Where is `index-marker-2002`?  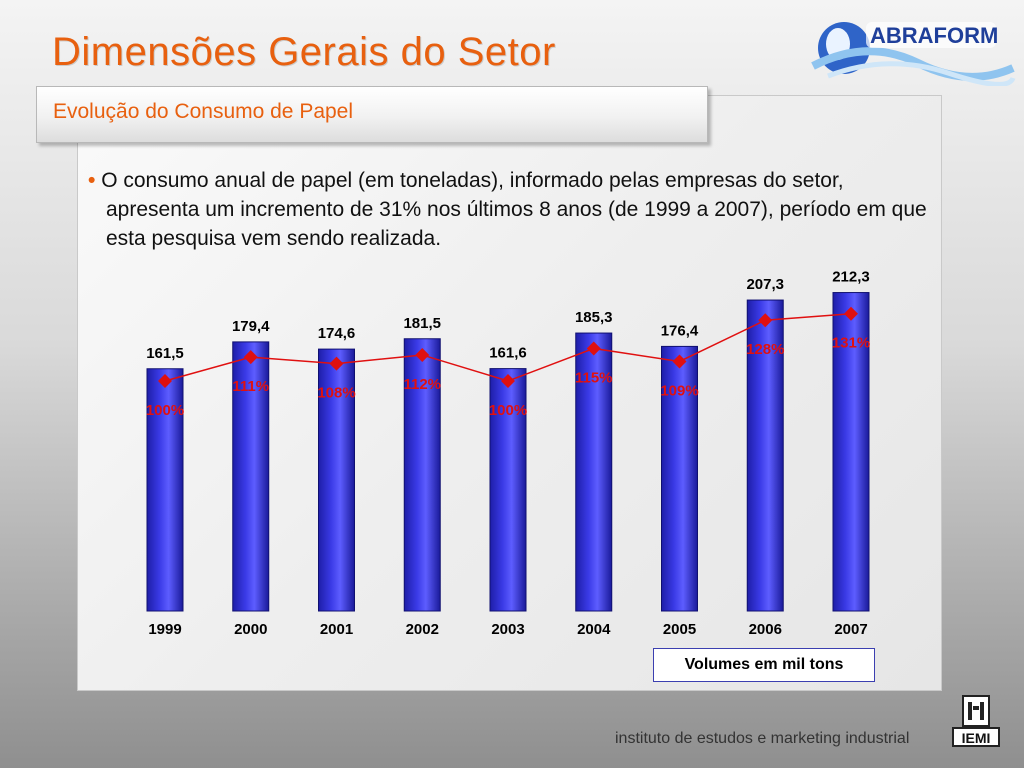
index-marker-2002 is located at coordinates (422, 354).